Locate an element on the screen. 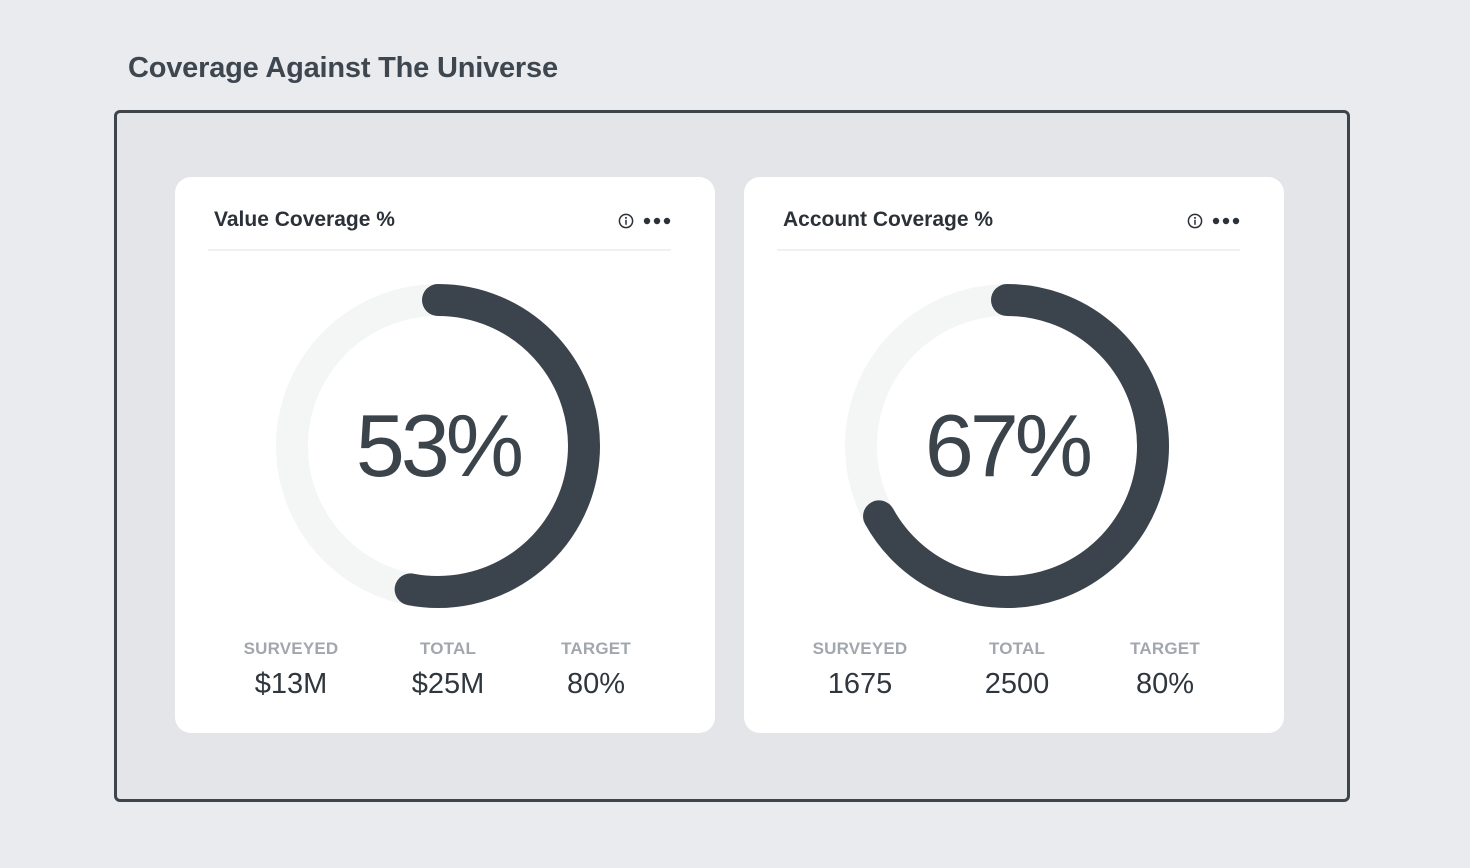 The width and height of the screenshot is (1470, 868). stat-surveyed: SURVEYED 1675 is located at coordinates (860, 670).